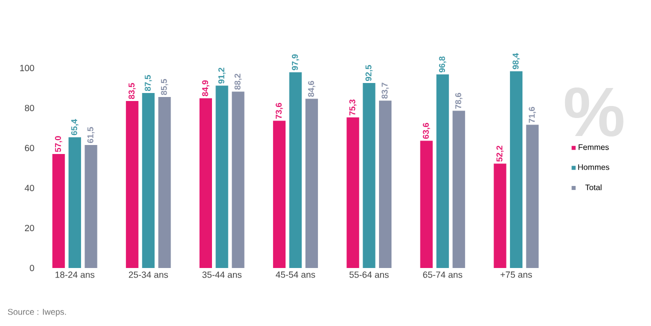 The height and width of the screenshot is (326, 651). I want to click on data-label: 52,2, so click(500, 154).